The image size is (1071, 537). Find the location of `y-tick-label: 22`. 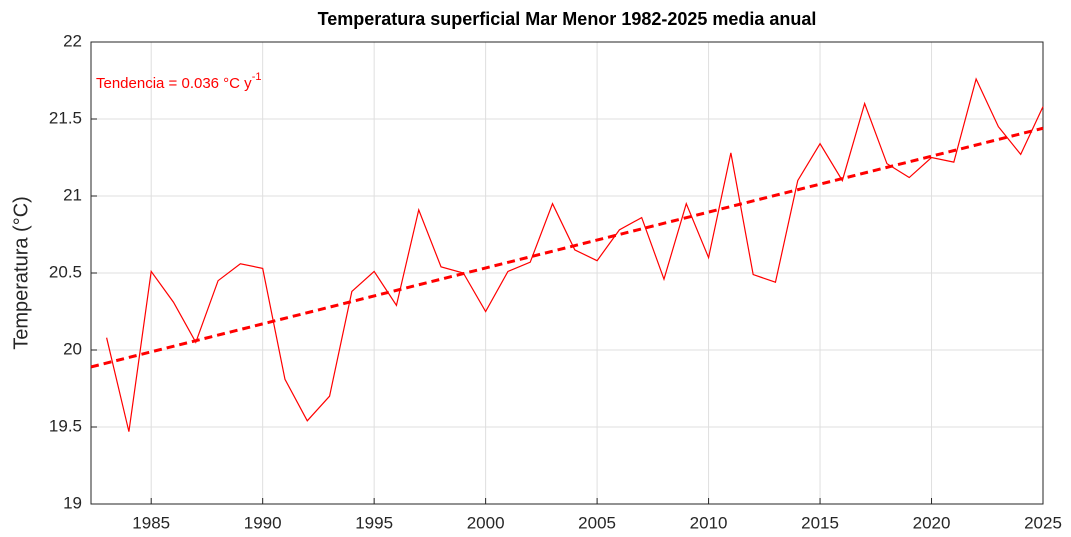

y-tick-label: 22 is located at coordinates (72, 40).